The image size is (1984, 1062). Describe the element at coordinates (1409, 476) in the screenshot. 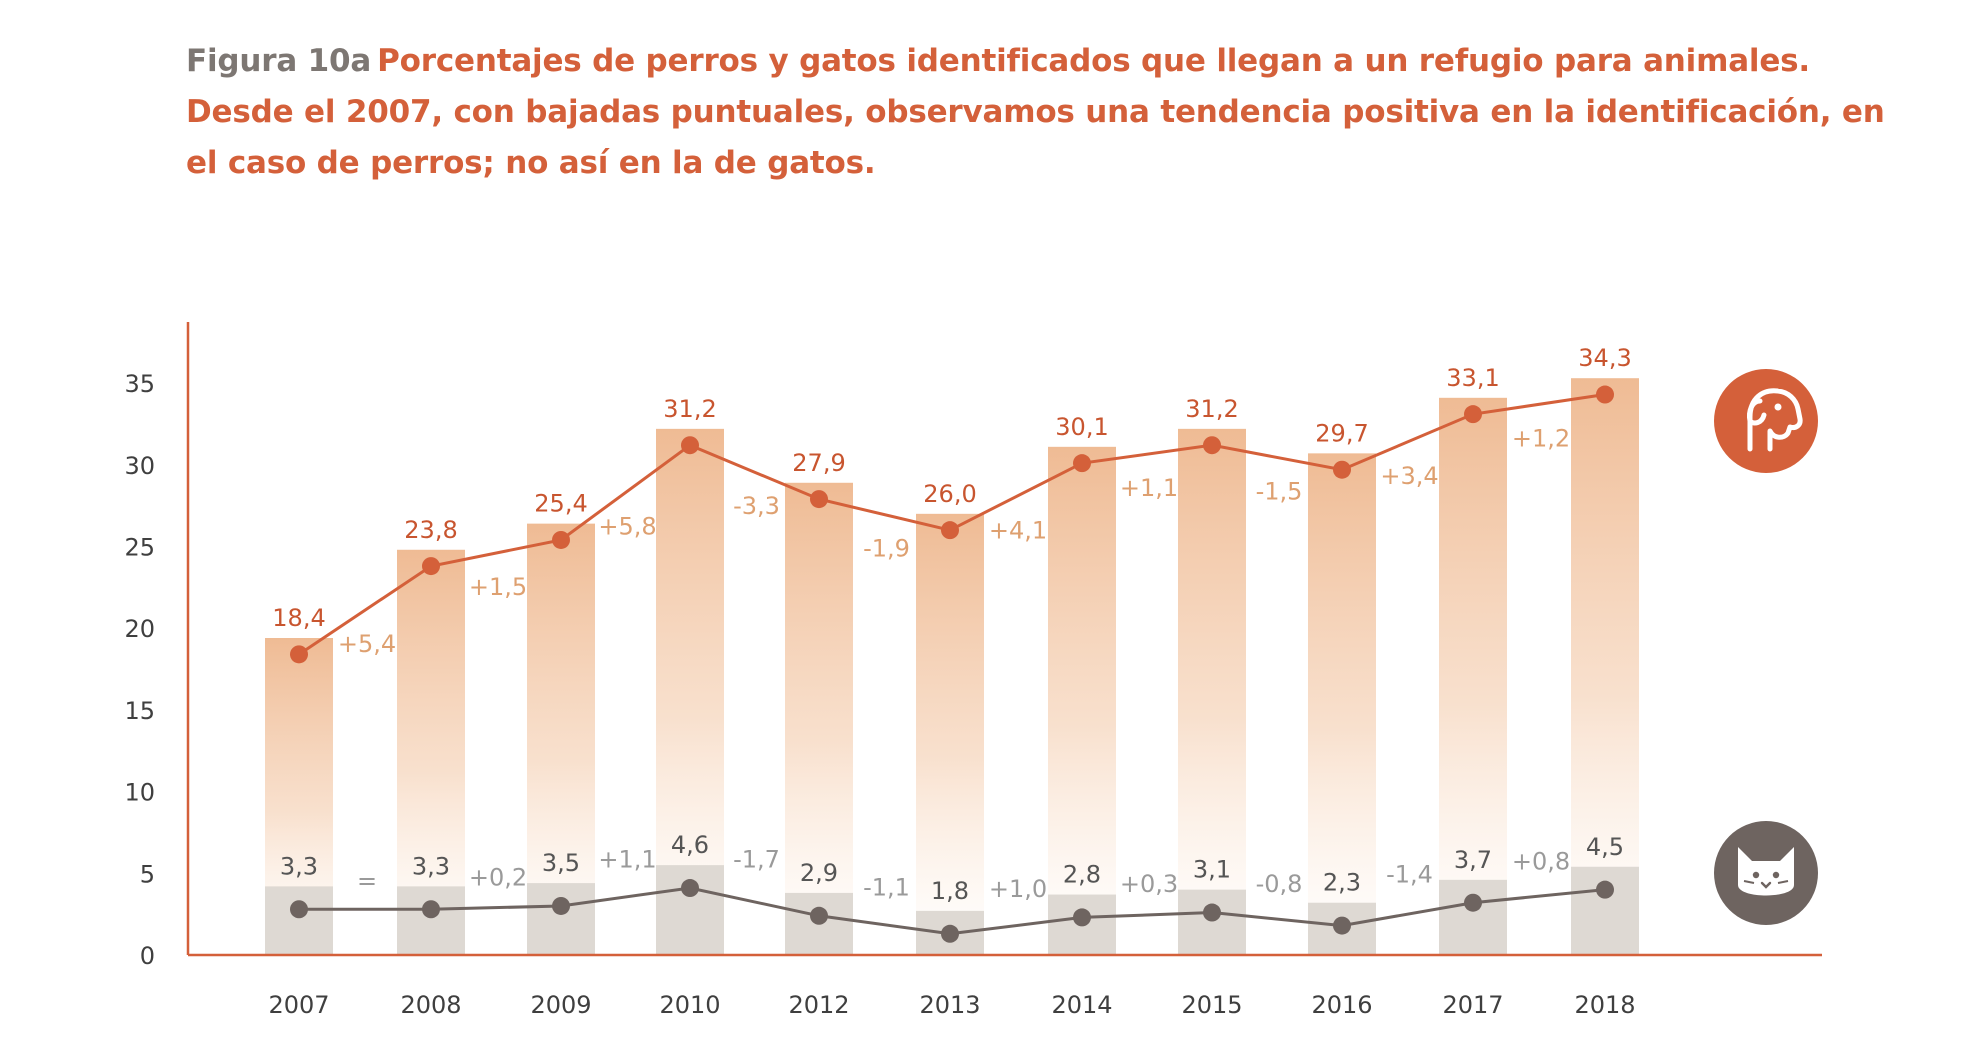

I see `dog-change-label: +3,4` at that location.